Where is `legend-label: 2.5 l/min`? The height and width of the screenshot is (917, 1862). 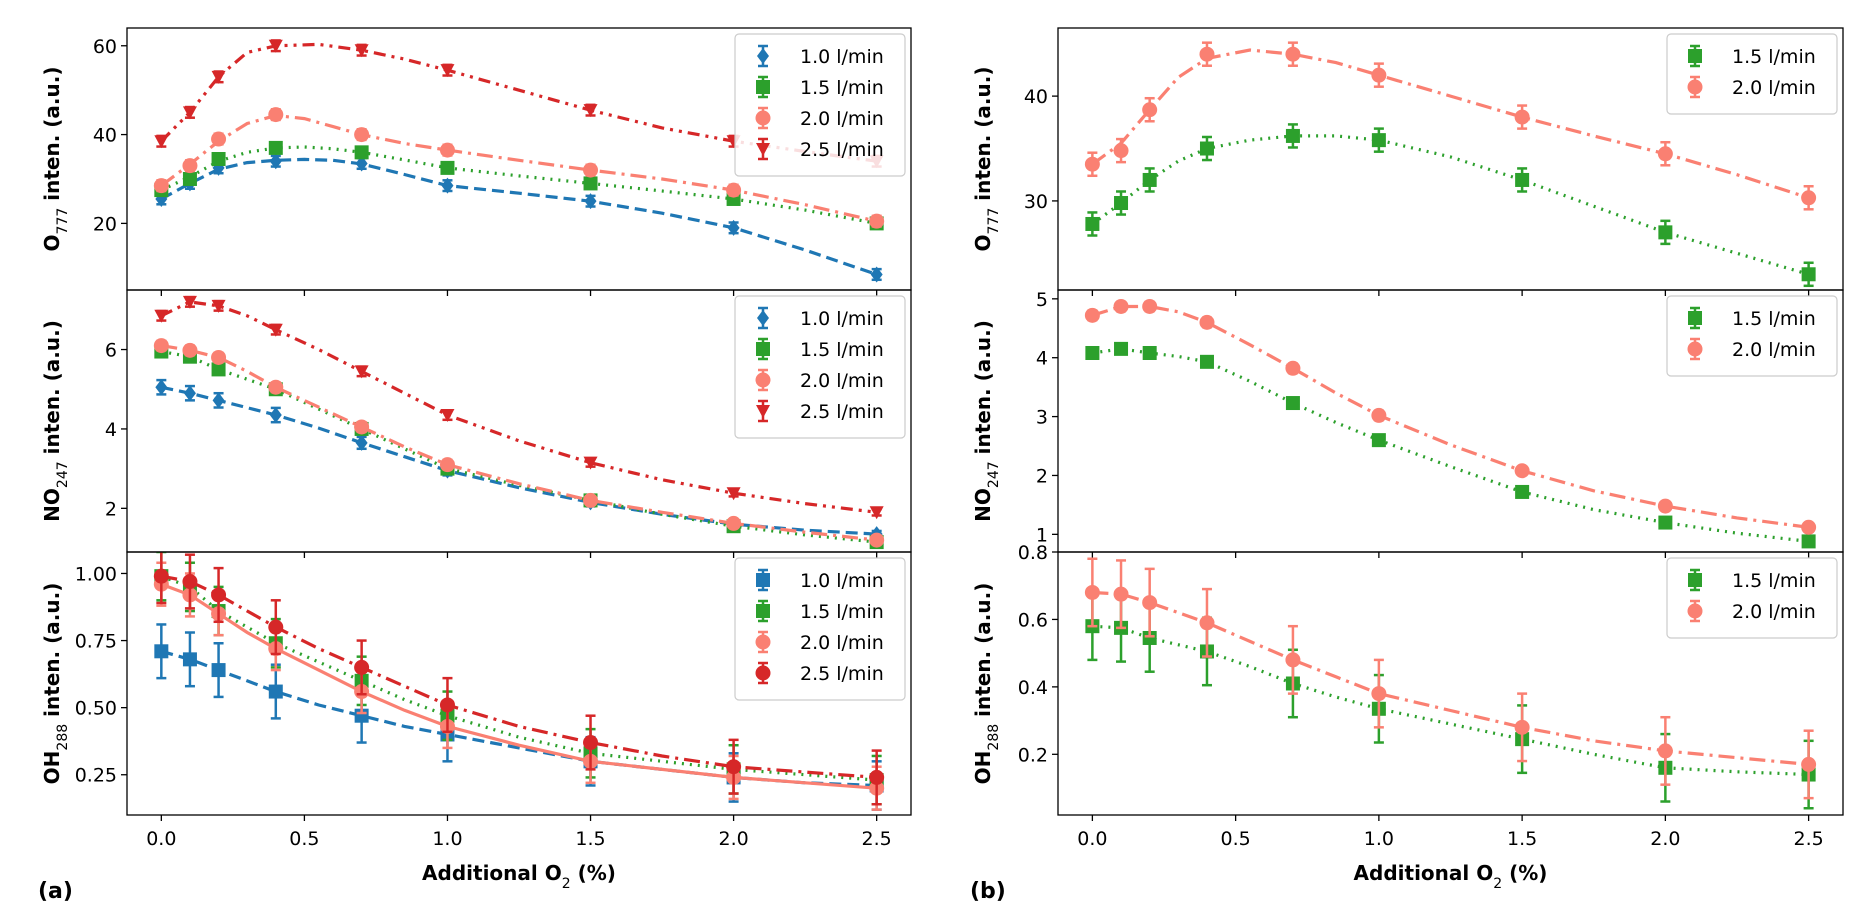
legend-label: 2.5 l/min is located at coordinates (842, 150).